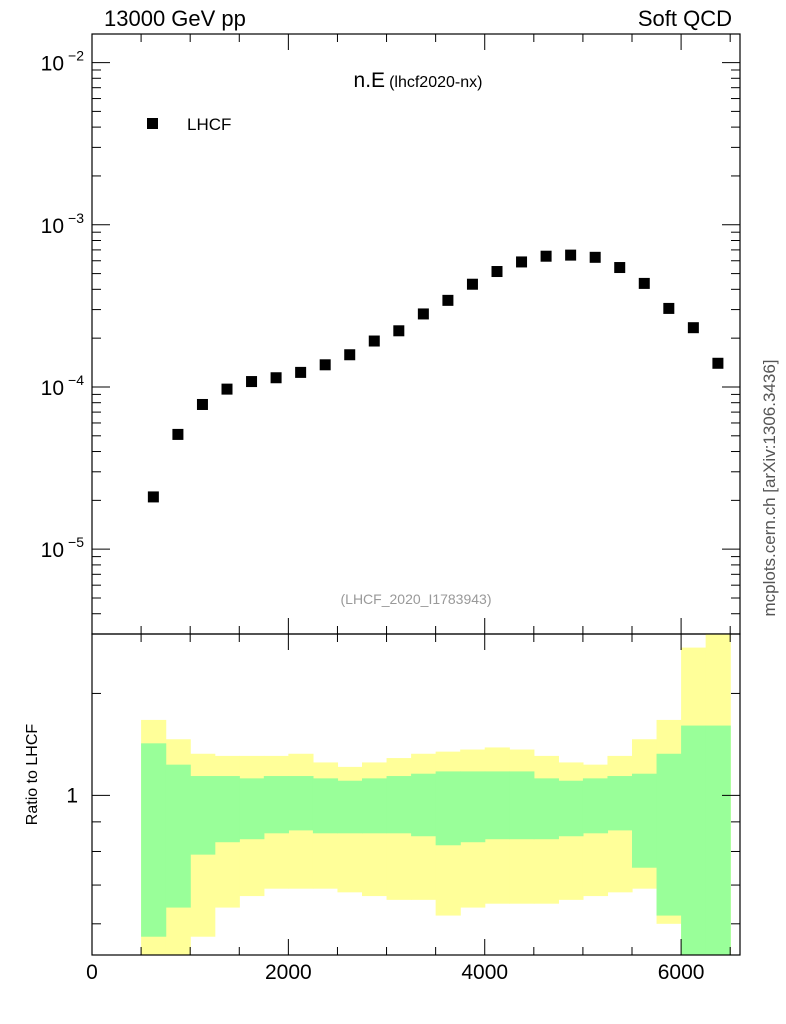 The image size is (786, 1024). What do you see at coordinates (370, 80) in the screenshot?
I see `plot-title-main: n.E` at bounding box center [370, 80].